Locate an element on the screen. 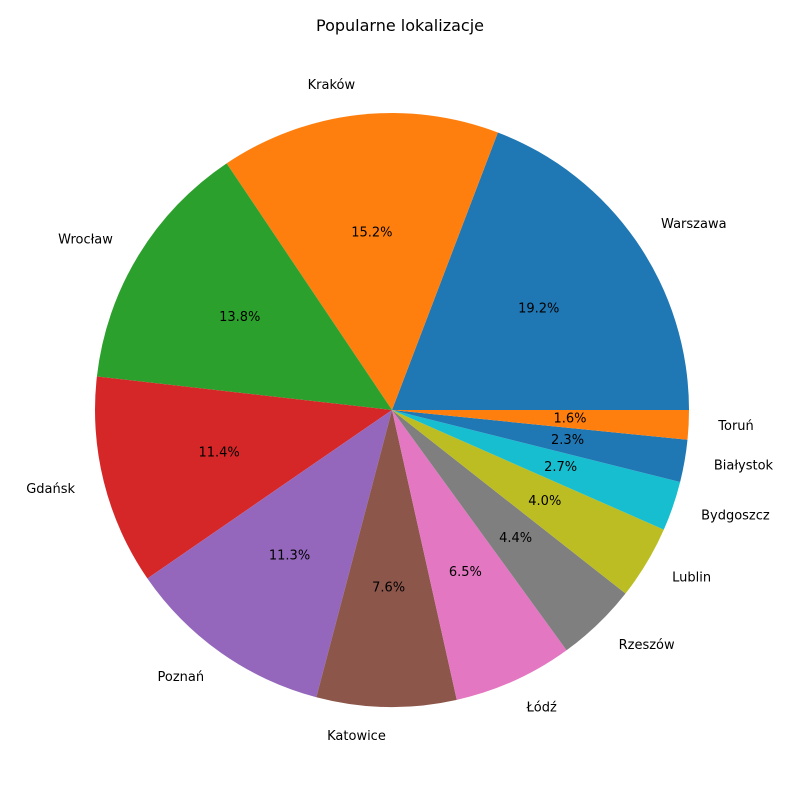 This screenshot has height=800, width=800. slice-category-label: Warszawa is located at coordinates (694, 224).